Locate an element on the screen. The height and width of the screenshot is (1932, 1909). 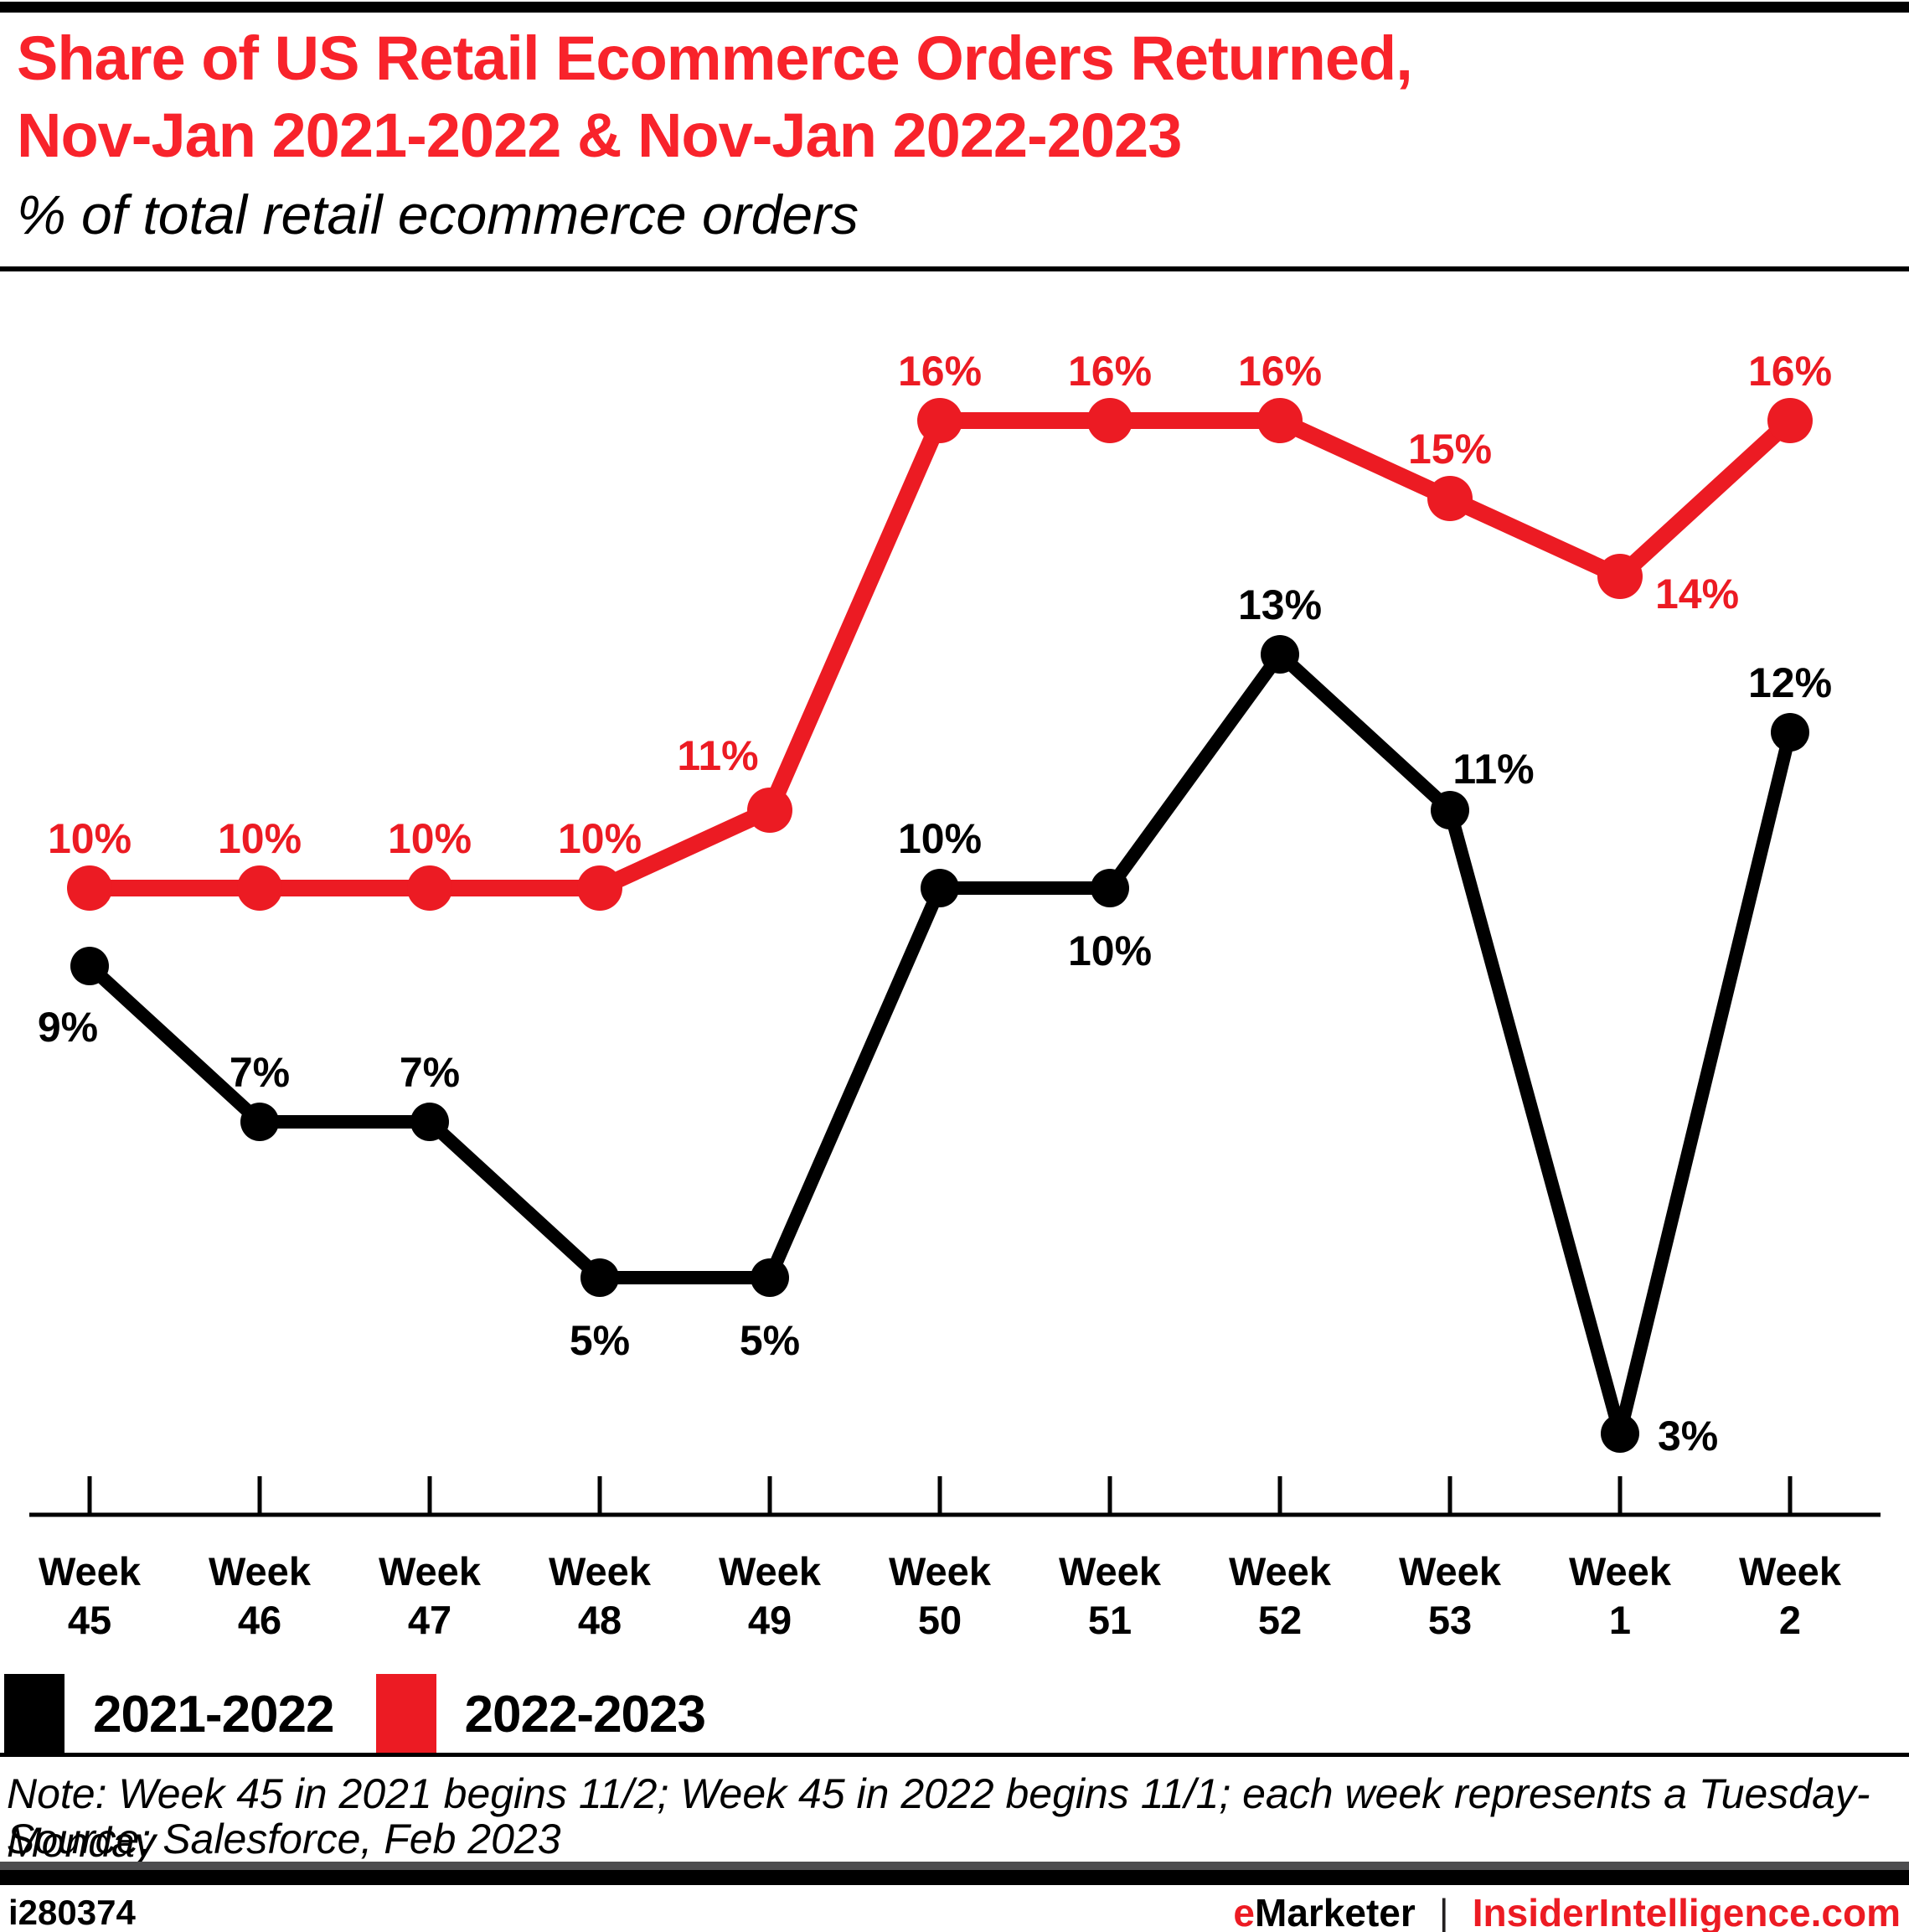
data-point-label-2021-2022: 11% is located at coordinates (1493, 769).